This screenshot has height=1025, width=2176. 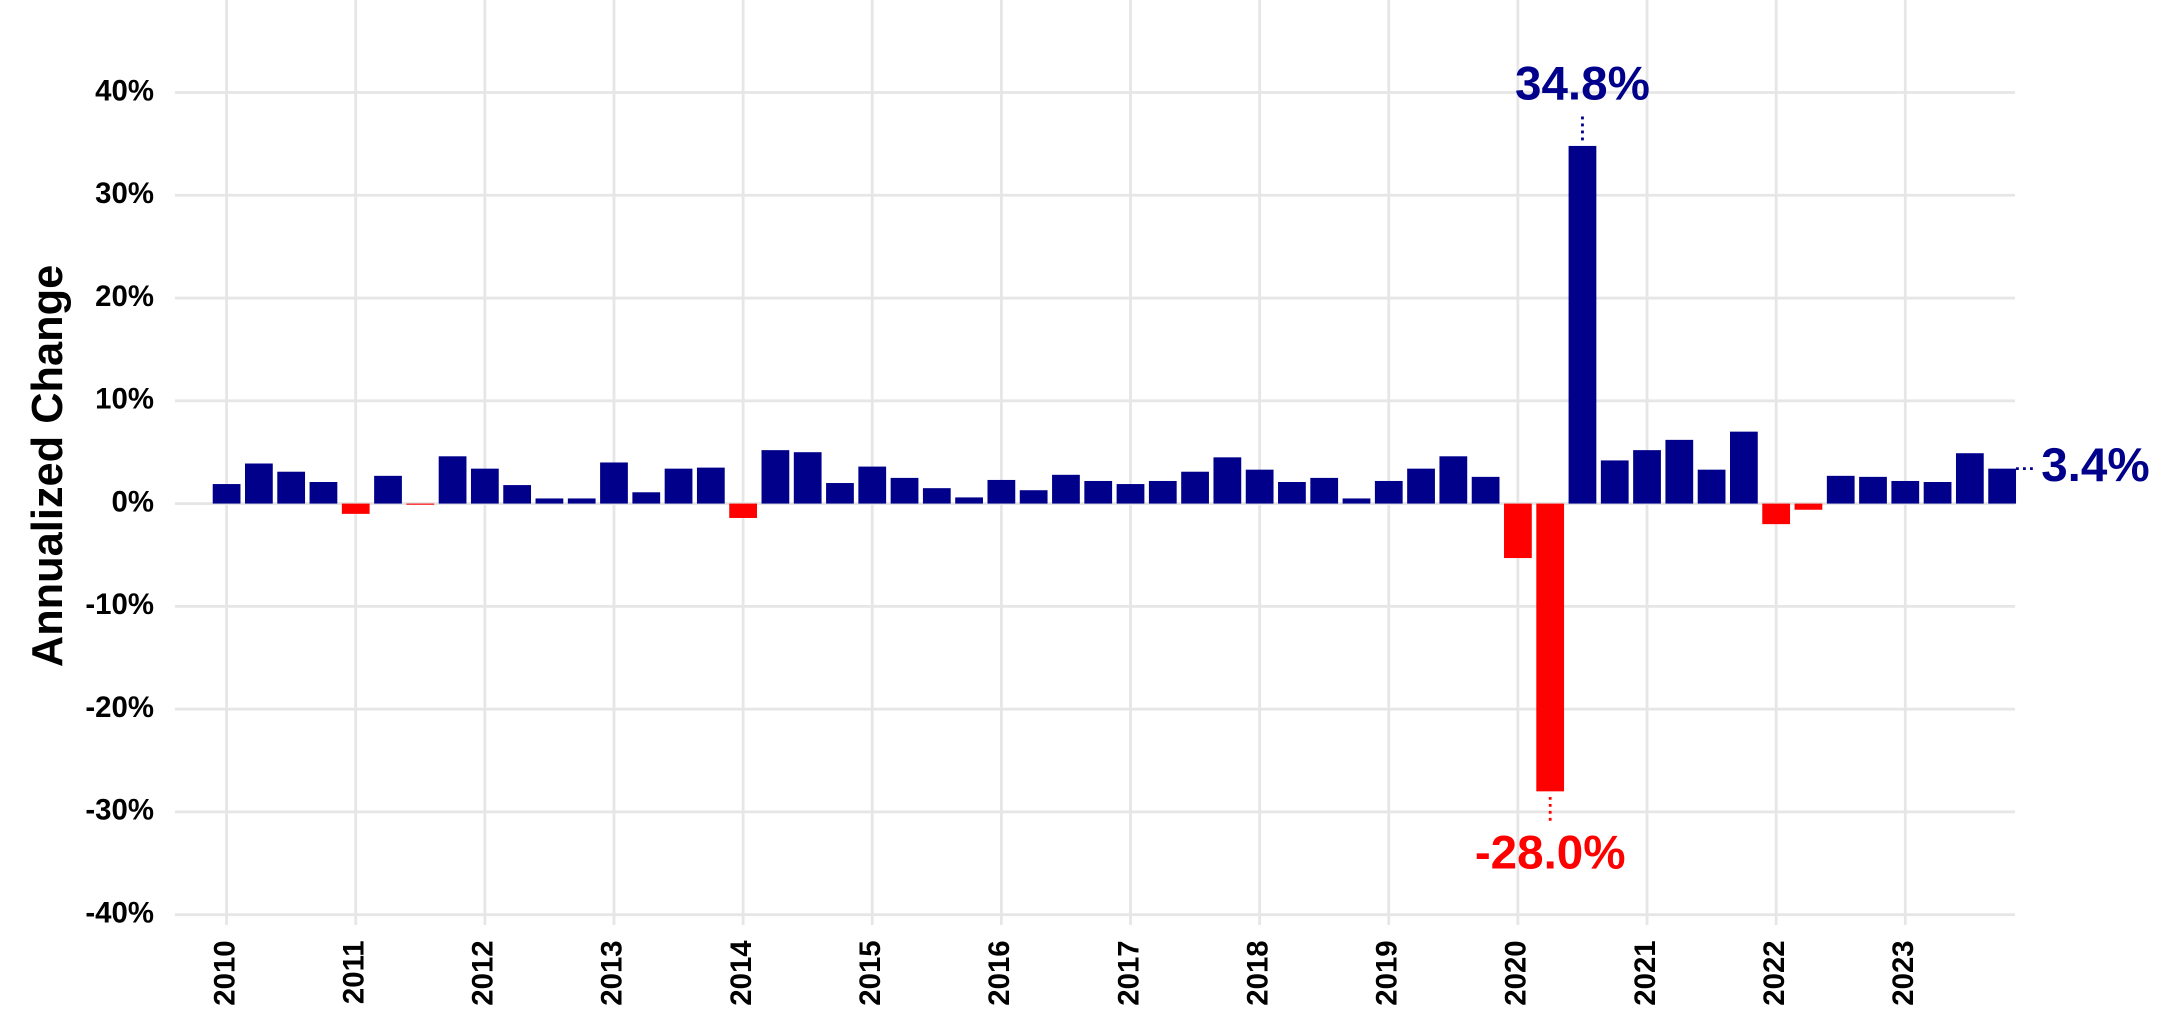 I want to click on x-tick-label: 2019, so click(x=1387, y=972).